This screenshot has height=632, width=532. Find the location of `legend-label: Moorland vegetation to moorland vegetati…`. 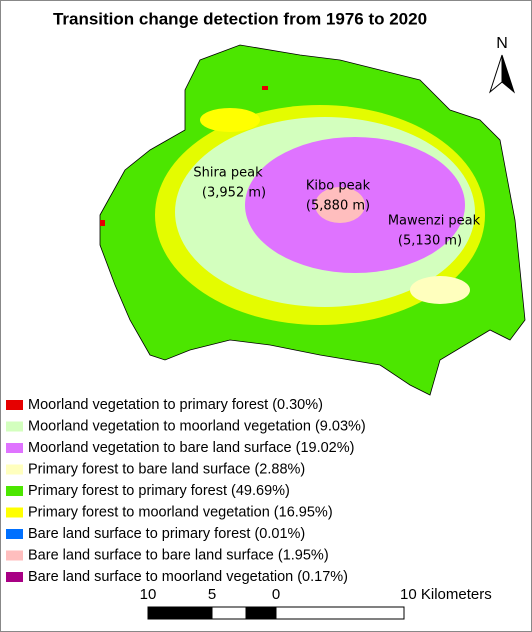

legend-label: Moorland vegetation to moorland vegetati… is located at coordinates (197, 426).